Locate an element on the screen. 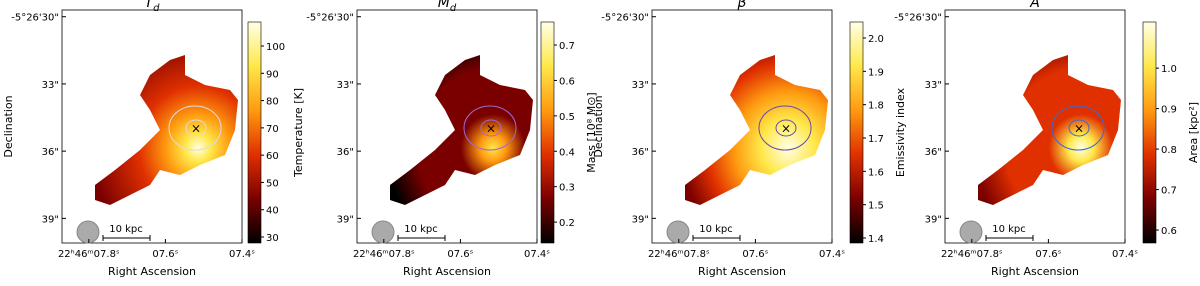 Image resolution: width=1200 pixels, height=286 pixels. colorbar-label: Area [kpc²] is located at coordinates (1193, 132).